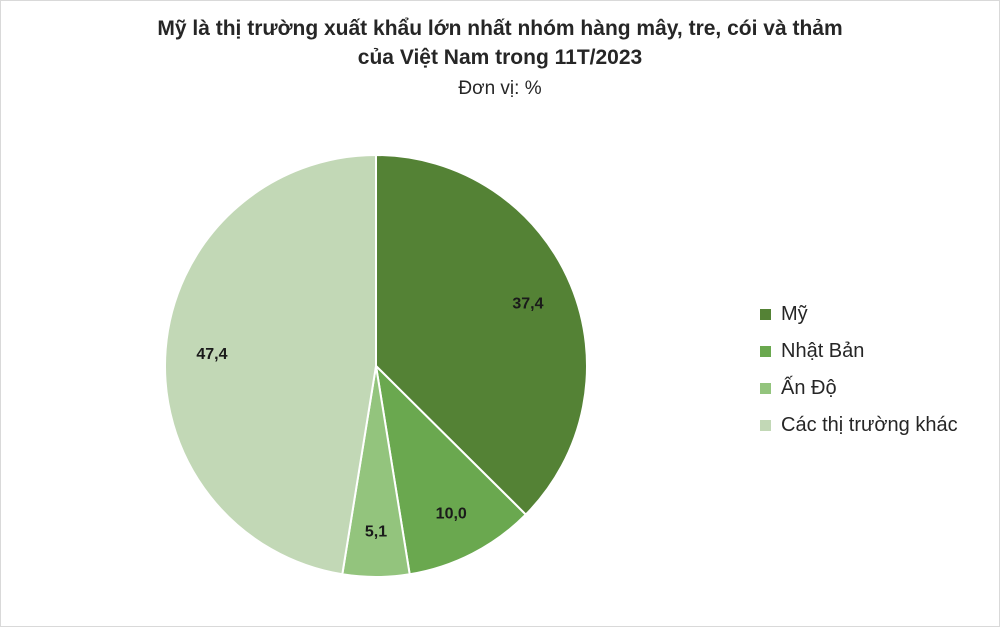 This screenshot has width=1000, height=627. I want to click on legend-item-3: Các thị trường khác, so click(859, 425).